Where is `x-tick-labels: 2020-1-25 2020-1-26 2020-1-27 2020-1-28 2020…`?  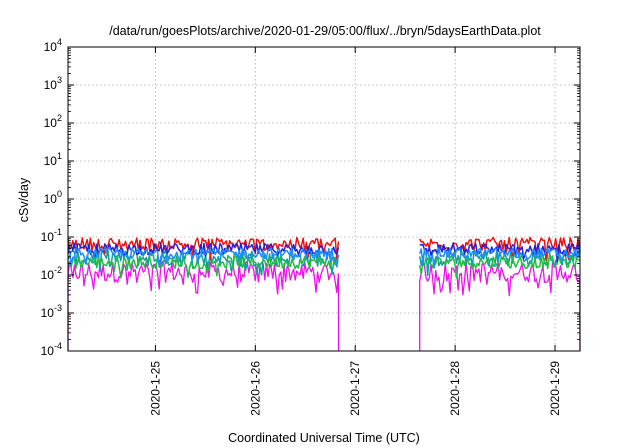
x-tick-labels: 2020-1-25 2020-1-26 2020-1-27 2020-1-28 2020… is located at coordinates (355, 388).